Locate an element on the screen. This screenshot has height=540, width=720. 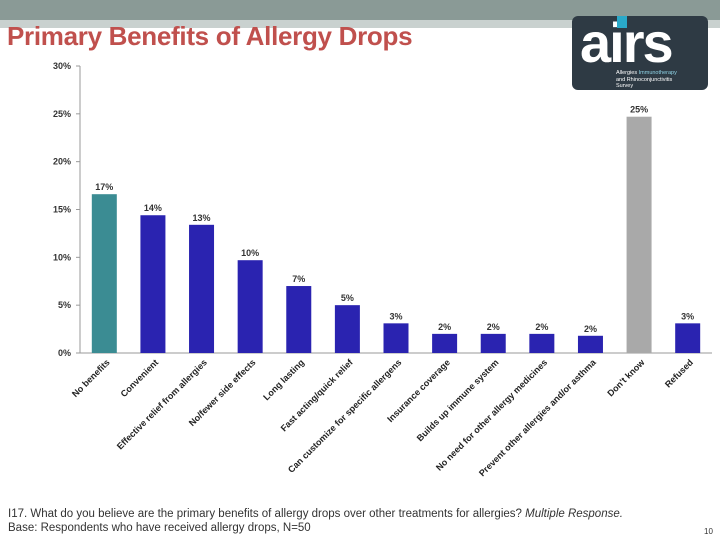
category-label: Effective relief from allergies is located at coordinates (162, 404).